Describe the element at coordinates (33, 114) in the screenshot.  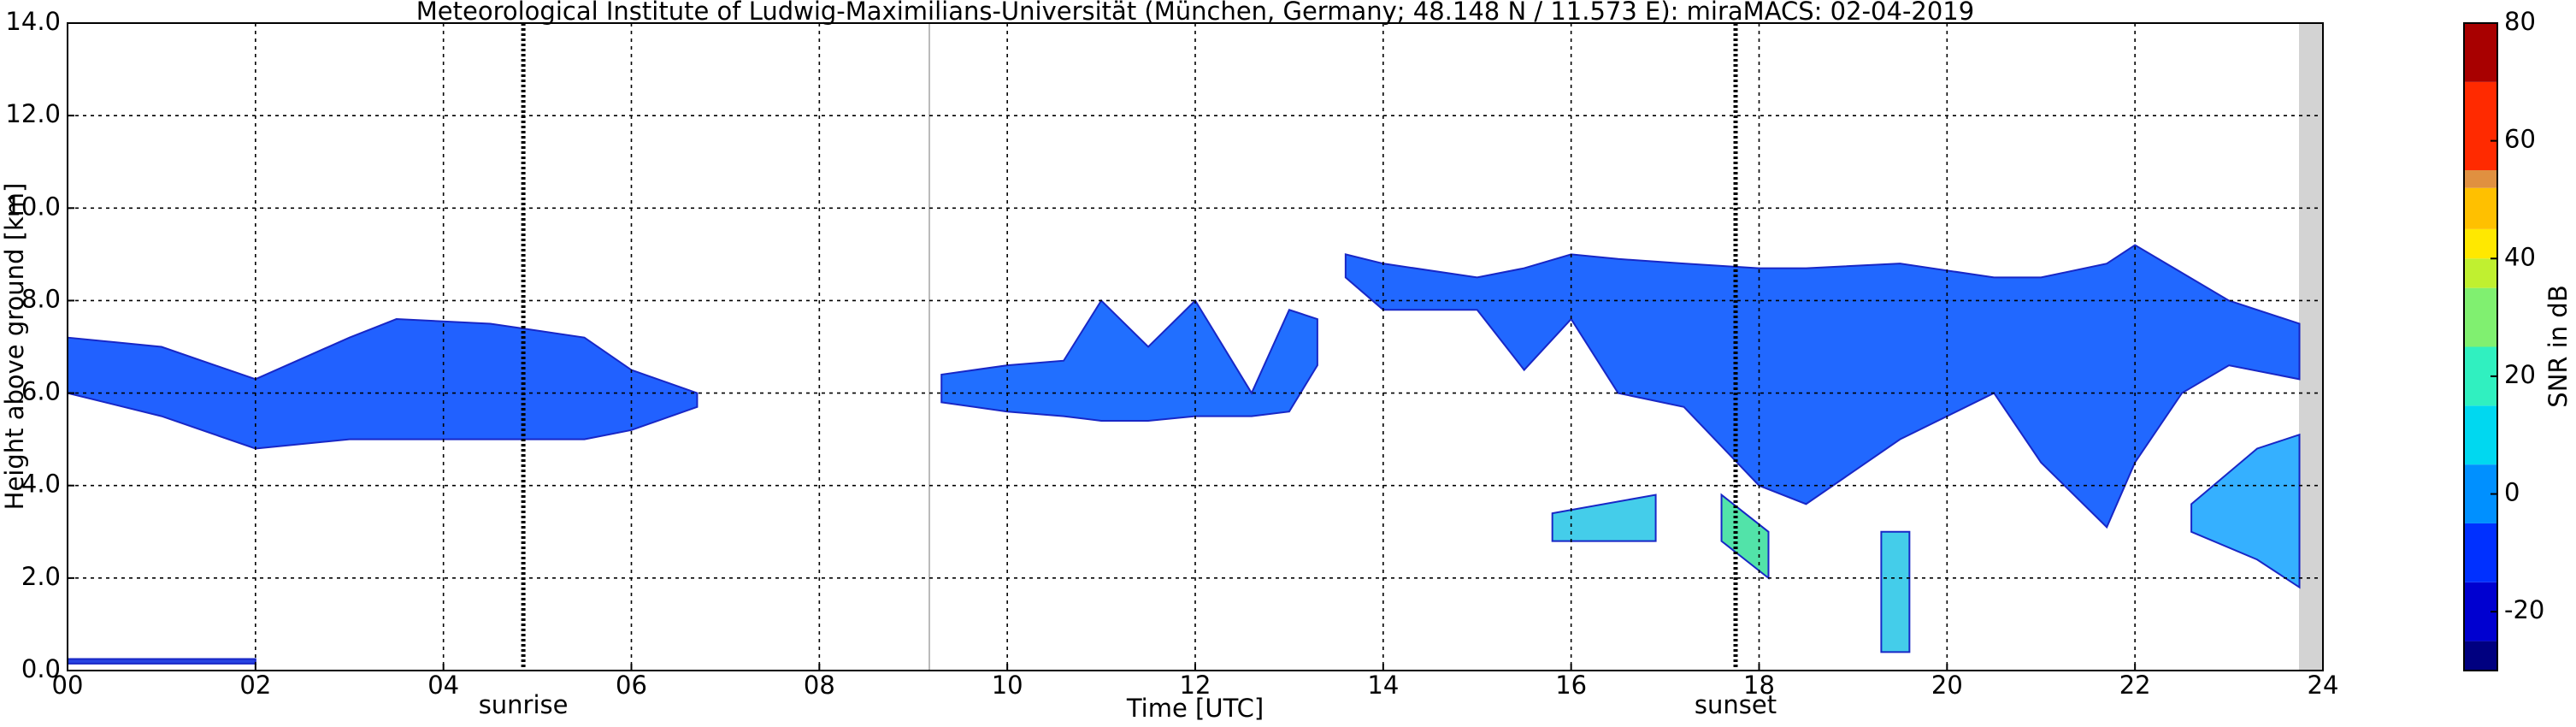
I see `y-tick-label: 12.0` at that location.